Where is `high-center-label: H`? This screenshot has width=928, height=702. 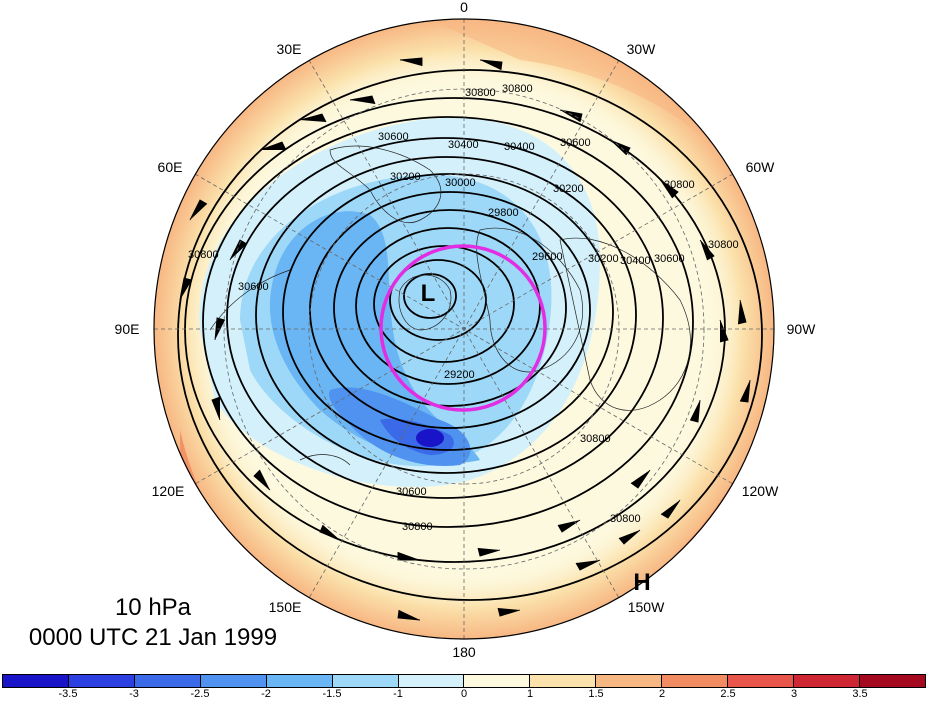
high-center-label: H is located at coordinates (641, 582).